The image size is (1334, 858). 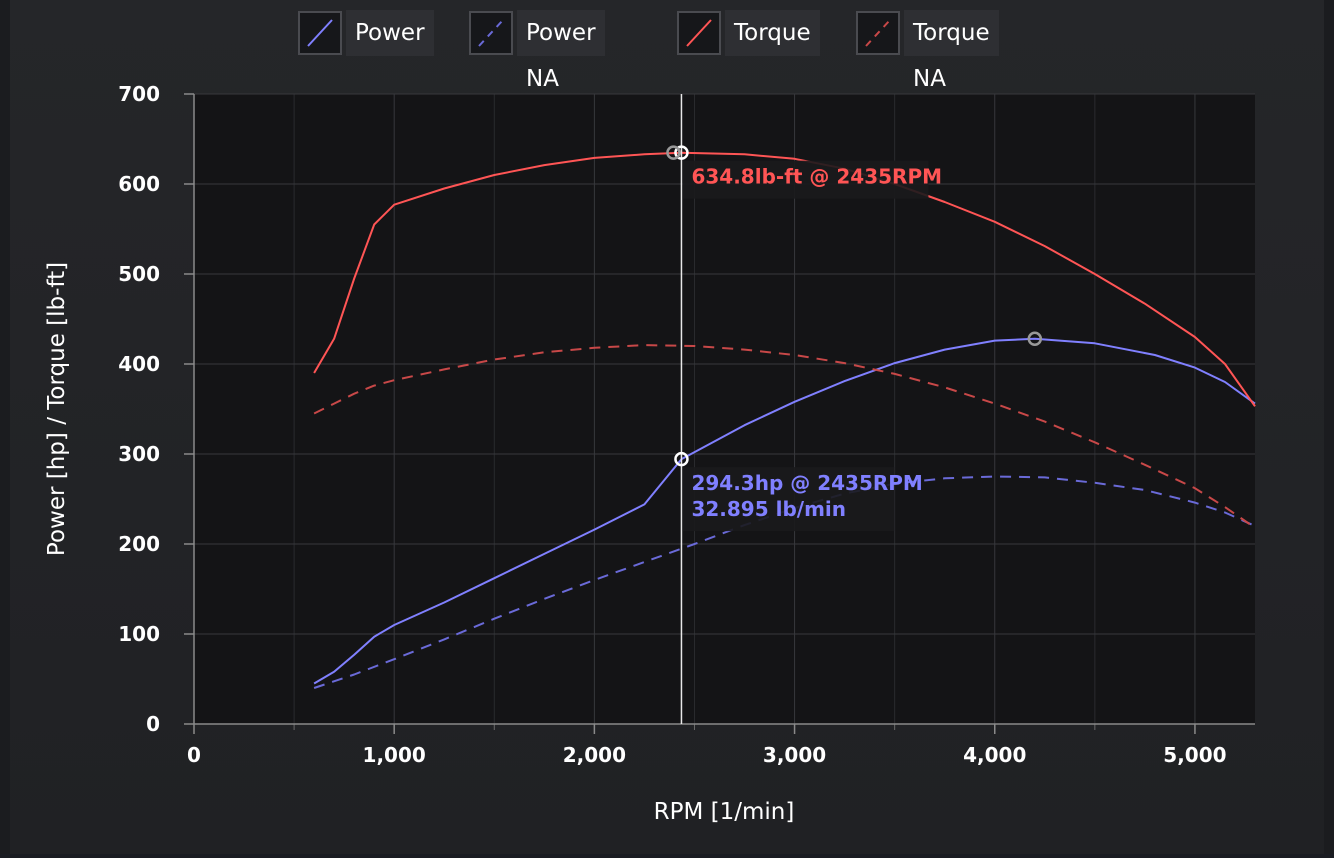 I want to click on annotation-text: 294.3hp @ 2435RPM, so click(x=806, y=483).